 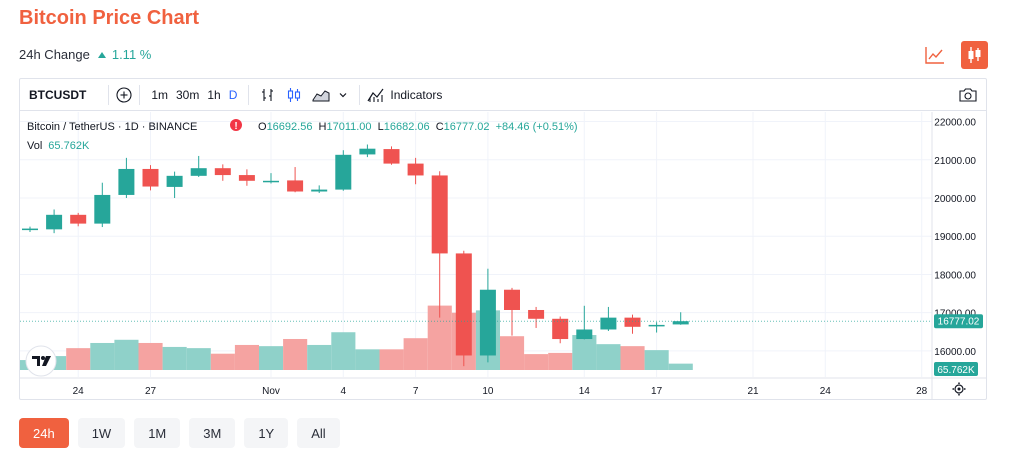 What do you see at coordinates (955, 199) in the screenshot?
I see `y-tick-label: 20000.00` at bounding box center [955, 199].